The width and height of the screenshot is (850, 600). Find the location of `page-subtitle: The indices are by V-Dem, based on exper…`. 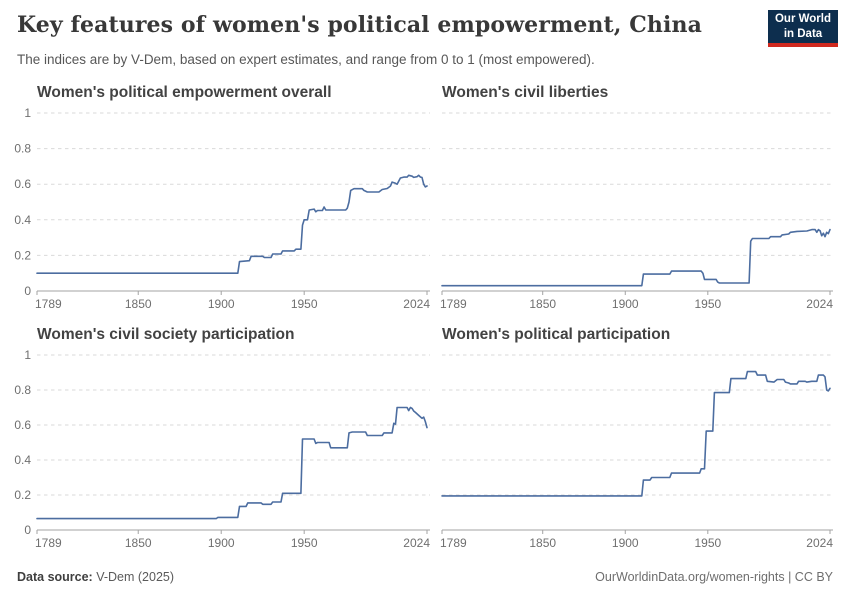

page-subtitle: The indices are by V-Dem, based on exper… is located at coordinates (306, 59).